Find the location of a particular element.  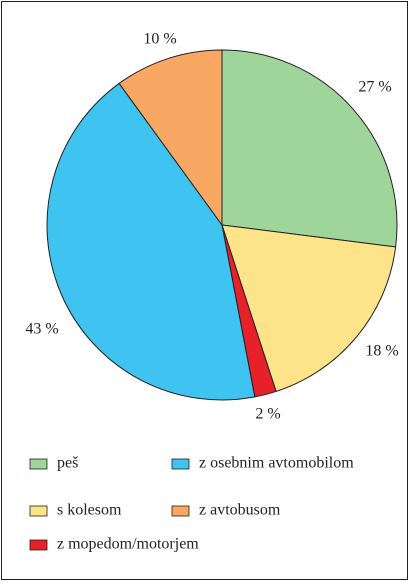

legend-label: z avtobusom is located at coordinates (240, 510).